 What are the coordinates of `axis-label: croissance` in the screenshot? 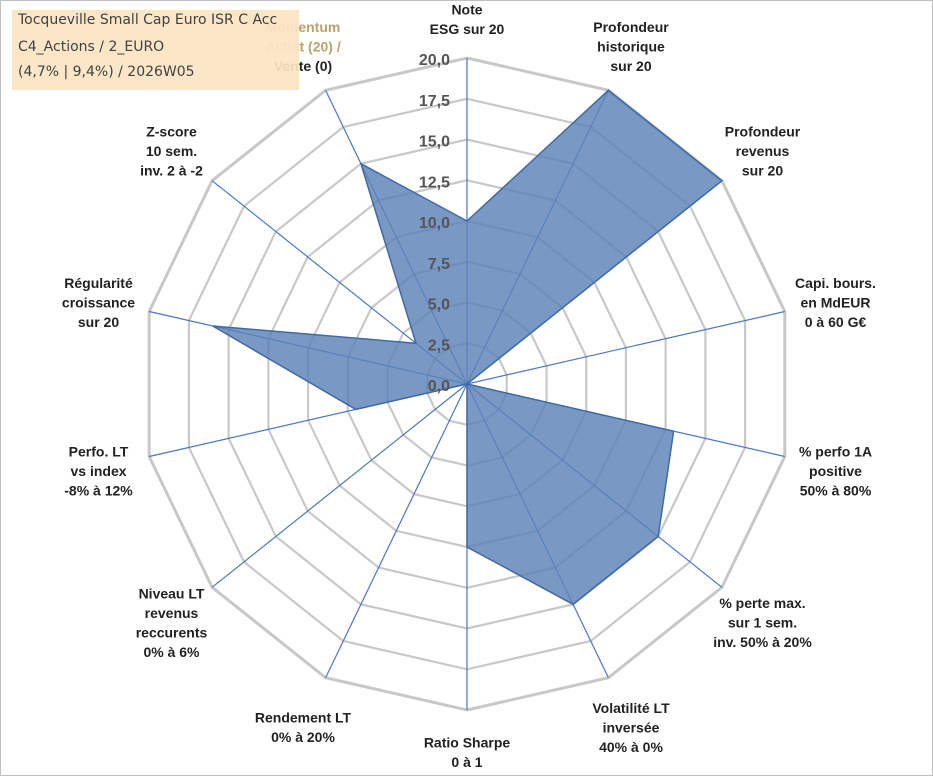 It's located at (98, 303).